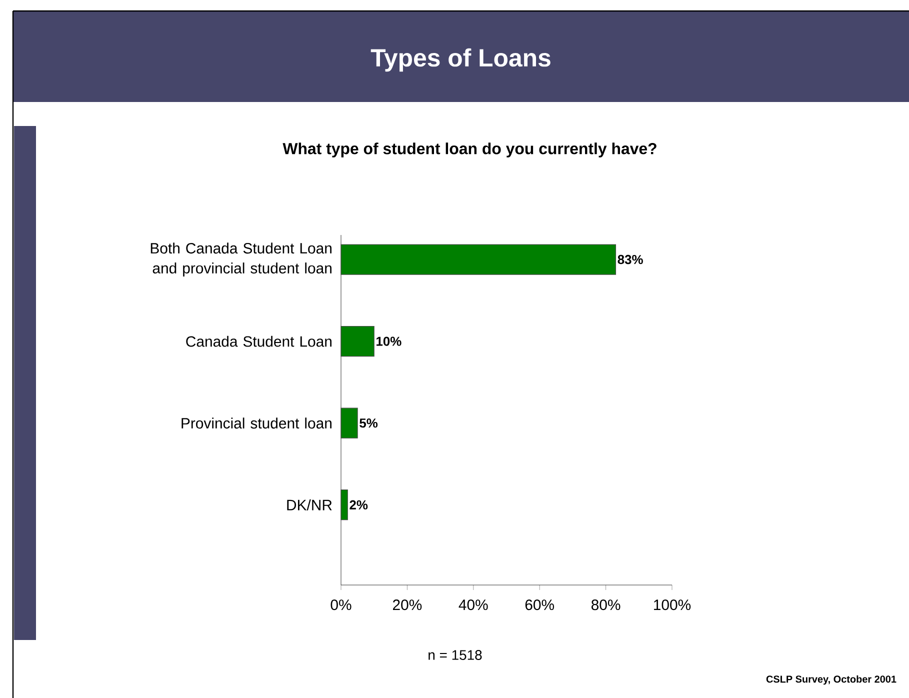 The height and width of the screenshot is (698, 909). I want to click on y-tick-label: DK/NR, so click(309, 504).